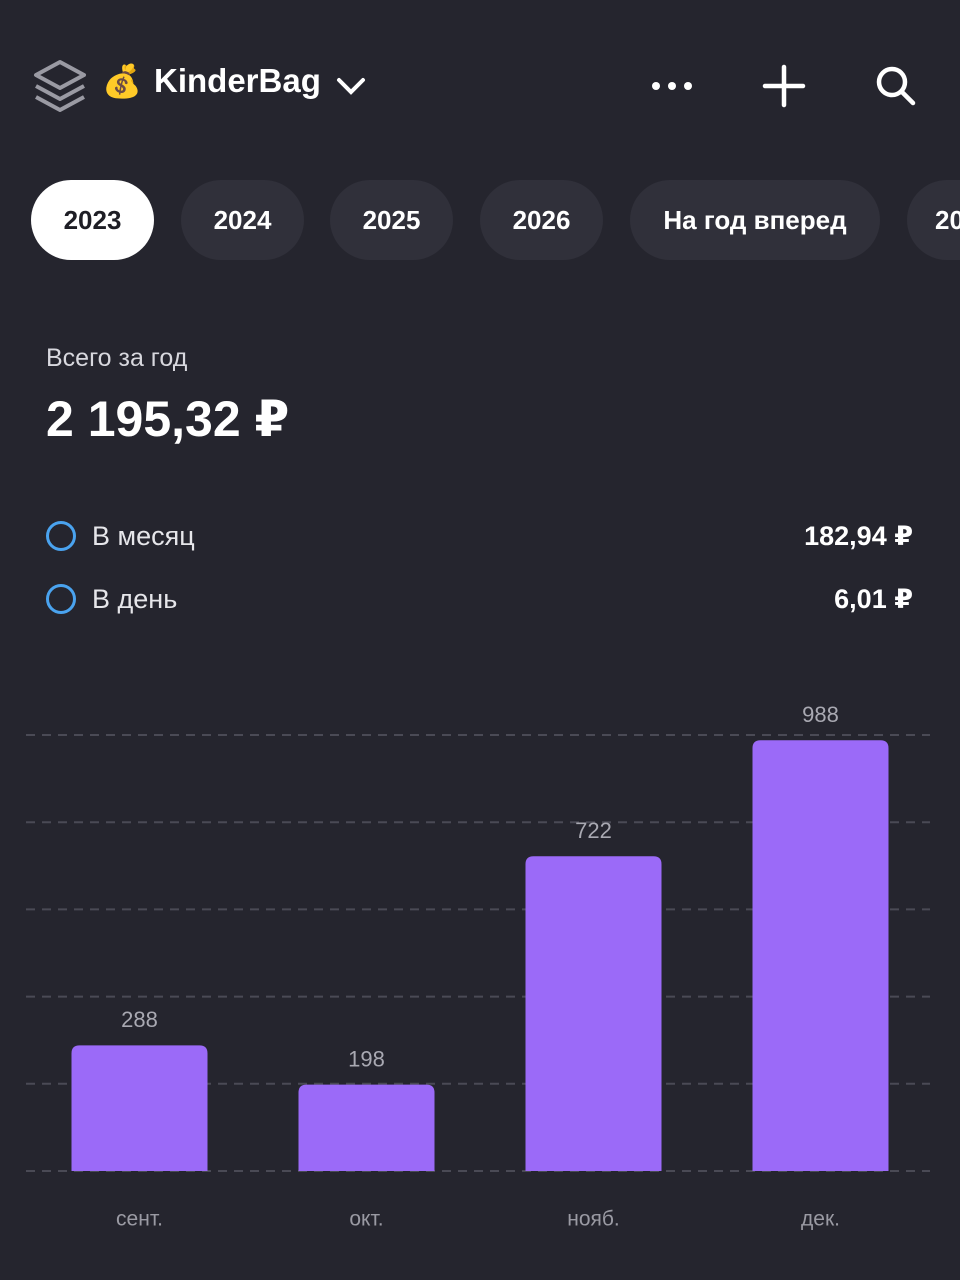 Image resolution: width=960 pixels, height=1280 pixels. What do you see at coordinates (135, 599) in the screenshot?
I see `row-label: В день` at bounding box center [135, 599].